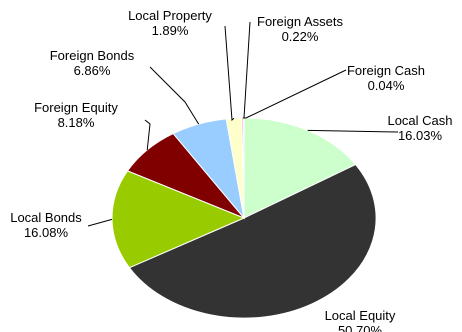 This screenshot has height=332, width=462. What do you see at coordinates (229, 73) in the screenshot?
I see `leader-line-local-property` at bounding box center [229, 73].